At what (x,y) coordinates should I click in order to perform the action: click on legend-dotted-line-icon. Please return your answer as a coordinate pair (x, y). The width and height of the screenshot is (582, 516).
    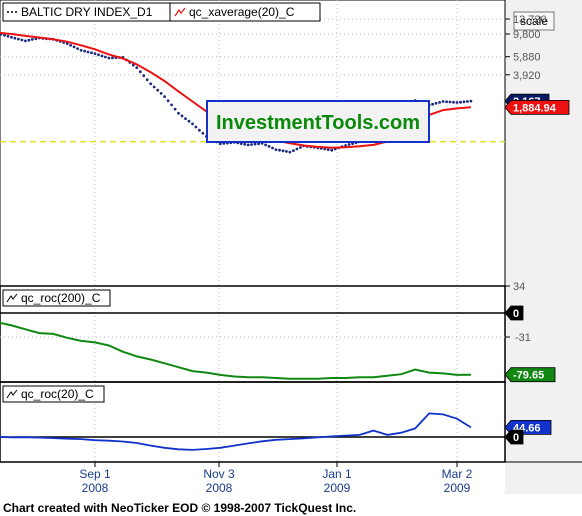
    Looking at the image, I should click on (12, 12).